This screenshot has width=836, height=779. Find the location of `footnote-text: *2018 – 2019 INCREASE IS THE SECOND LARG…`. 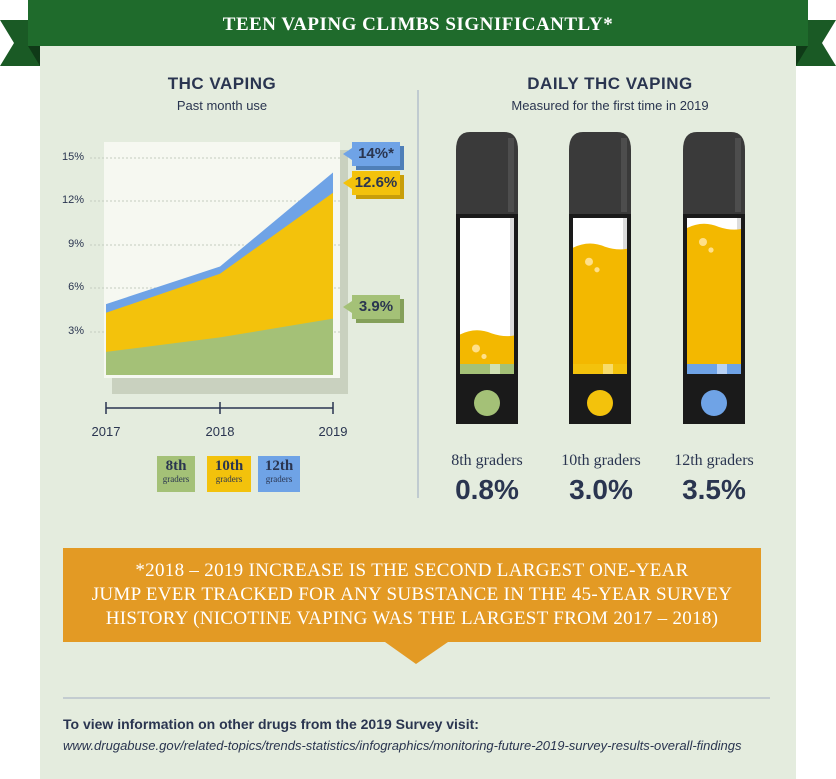

footnote-text: *2018 – 2019 INCREASE IS THE SECOND LARG… is located at coordinates (412, 595).